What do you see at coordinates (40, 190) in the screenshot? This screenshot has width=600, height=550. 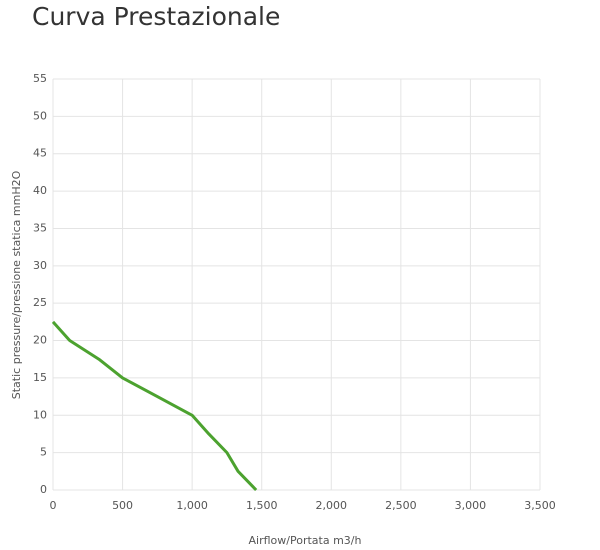 I see `y-tick-label: 40` at bounding box center [40, 190].